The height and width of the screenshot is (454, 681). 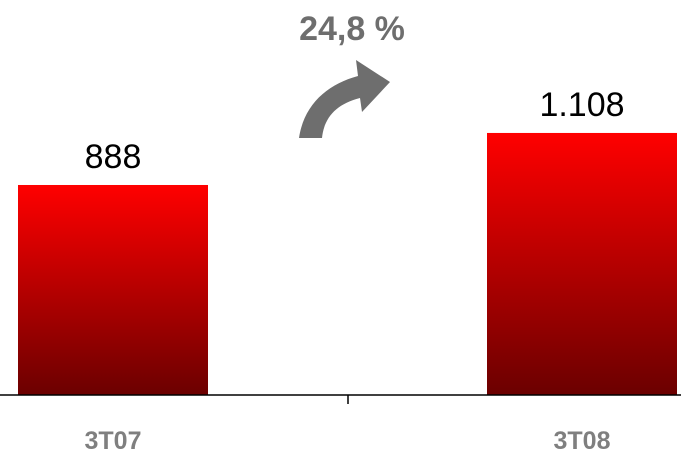 What do you see at coordinates (352, 29) in the screenshot?
I see `growth-annotation: 24,8 %` at bounding box center [352, 29].